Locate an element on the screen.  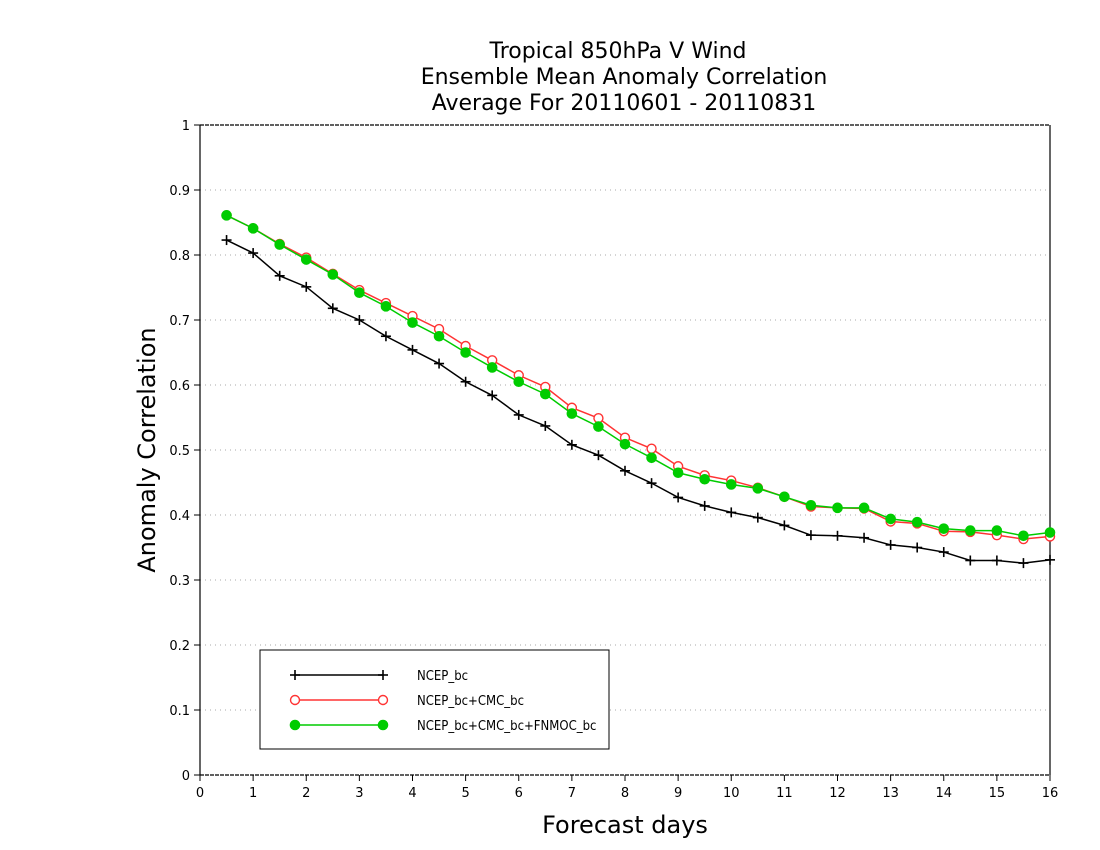
y-tick-label: 0.4 is located at coordinates (179, 516).